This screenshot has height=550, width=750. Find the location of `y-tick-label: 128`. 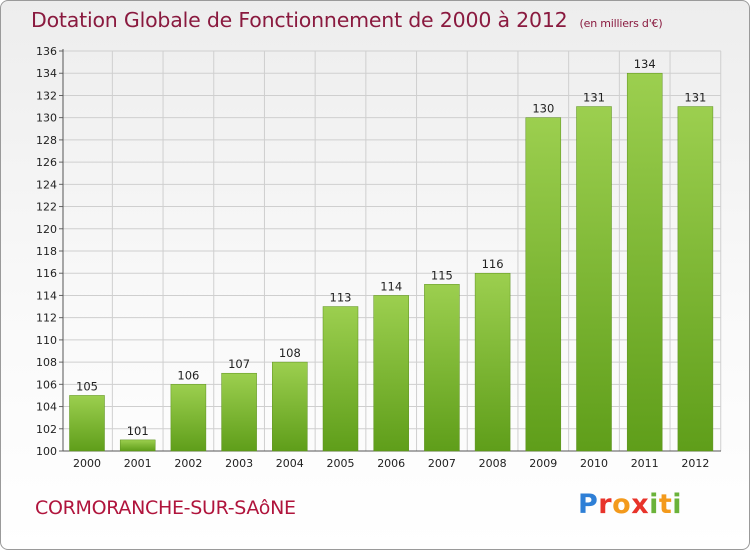

y-tick-label: 128 is located at coordinates (46, 140).